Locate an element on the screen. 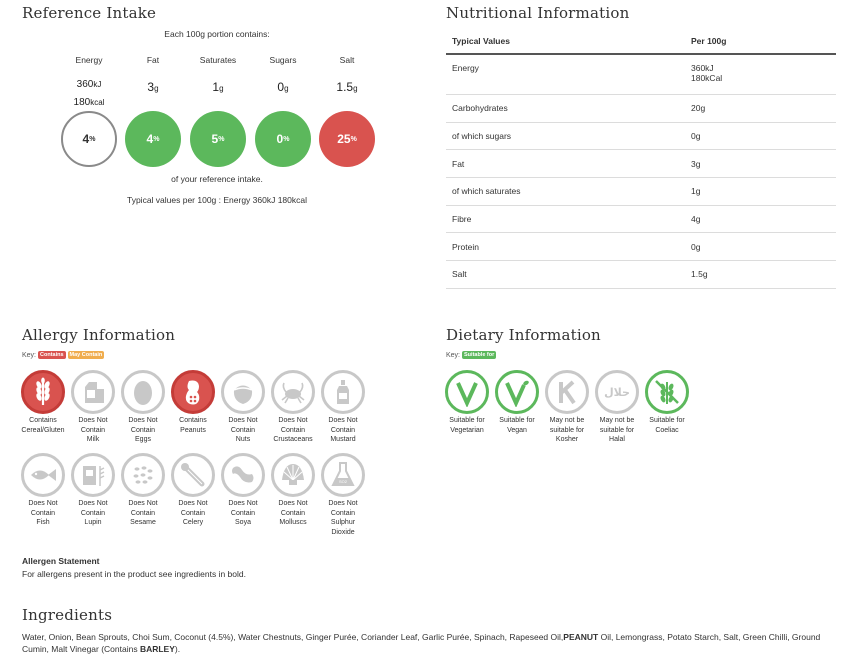 The image size is (854, 670). allergen-sesame: Does Not Contain Sesame is located at coordinates (143, 490).